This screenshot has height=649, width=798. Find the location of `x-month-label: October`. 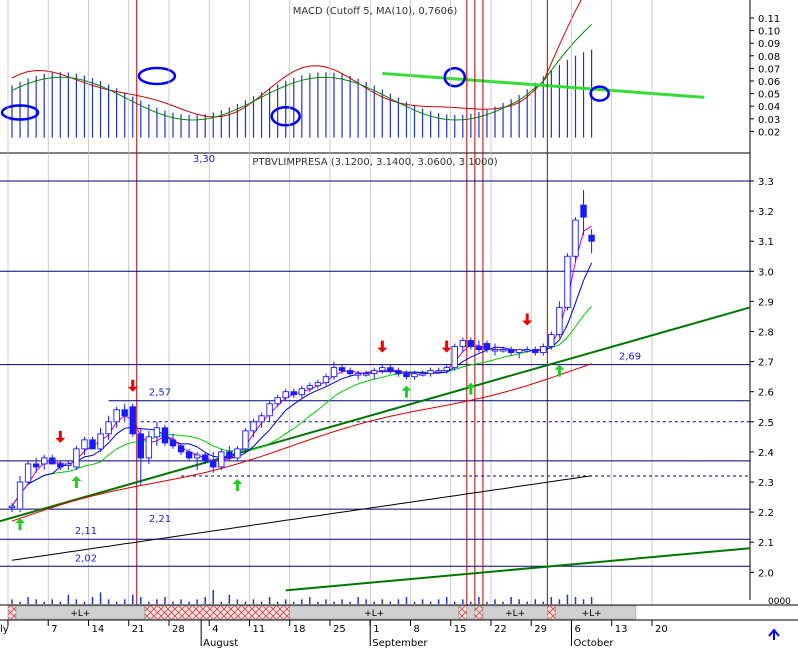

x-month-label: October is located at coordinates (593, 643).